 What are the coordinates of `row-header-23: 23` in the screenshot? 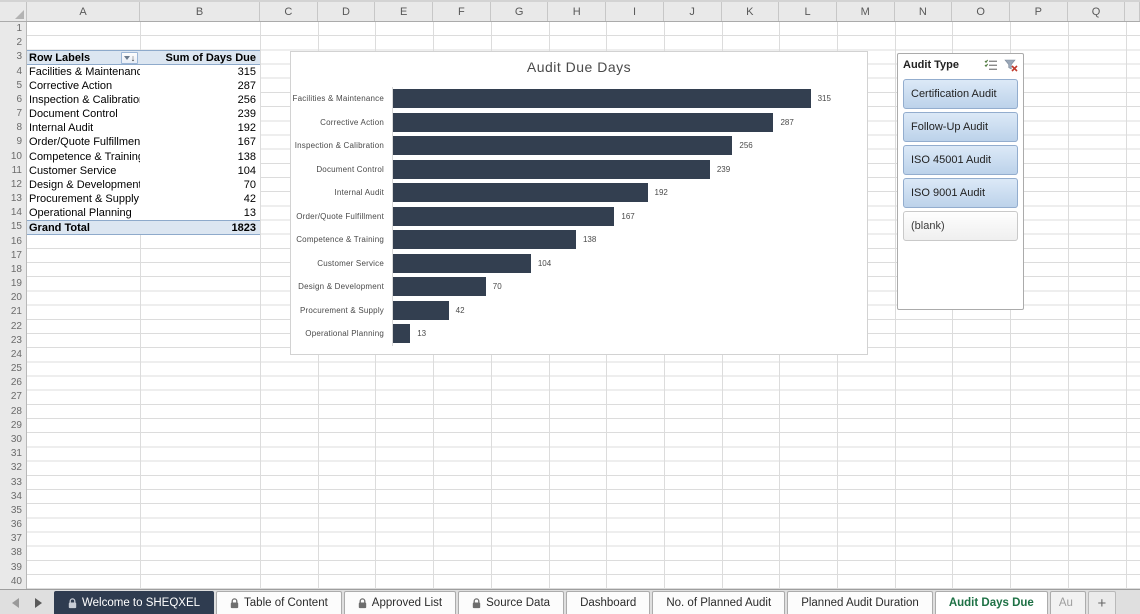 It's located at (16, 340).